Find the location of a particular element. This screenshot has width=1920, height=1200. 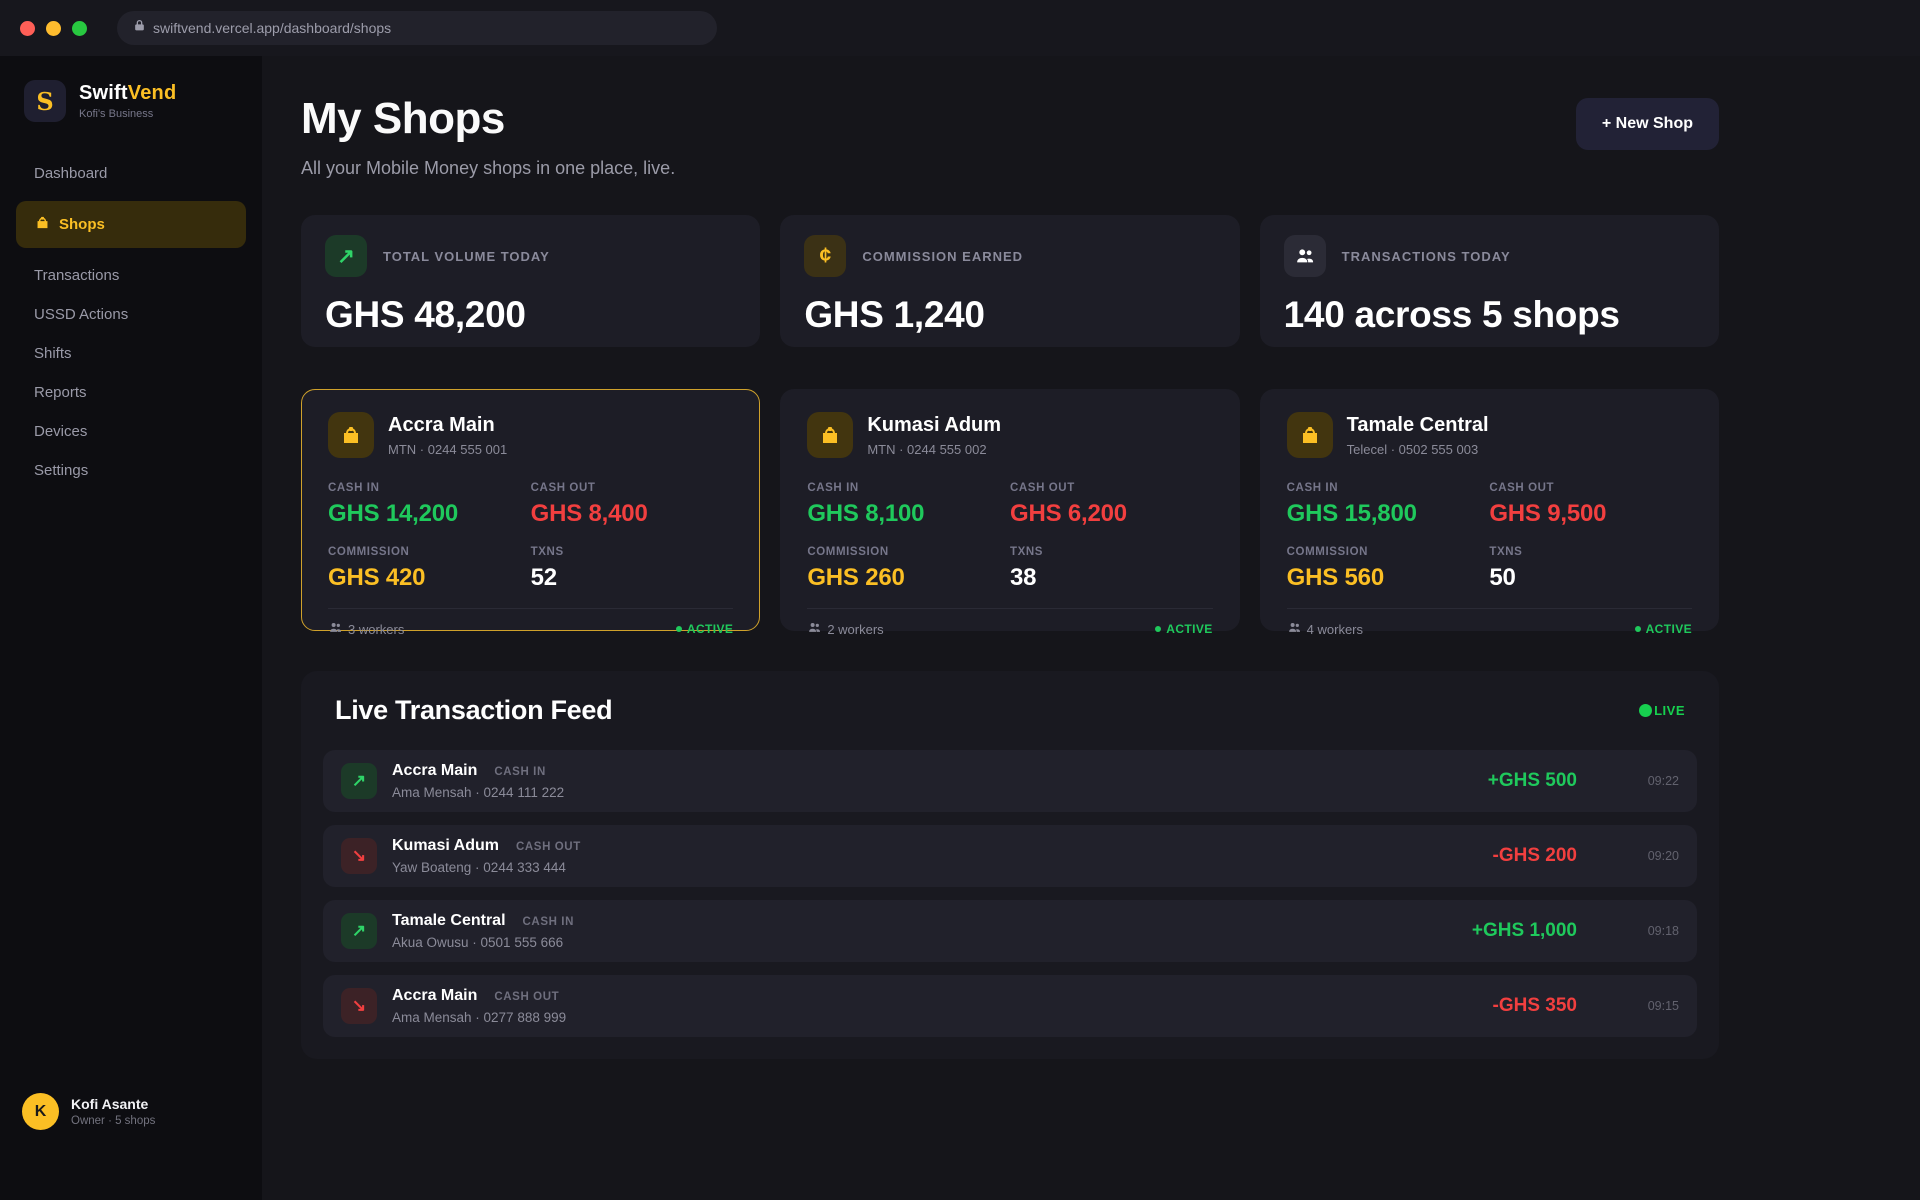

workers-count: 2 workers is located at coordinates (845, 629).